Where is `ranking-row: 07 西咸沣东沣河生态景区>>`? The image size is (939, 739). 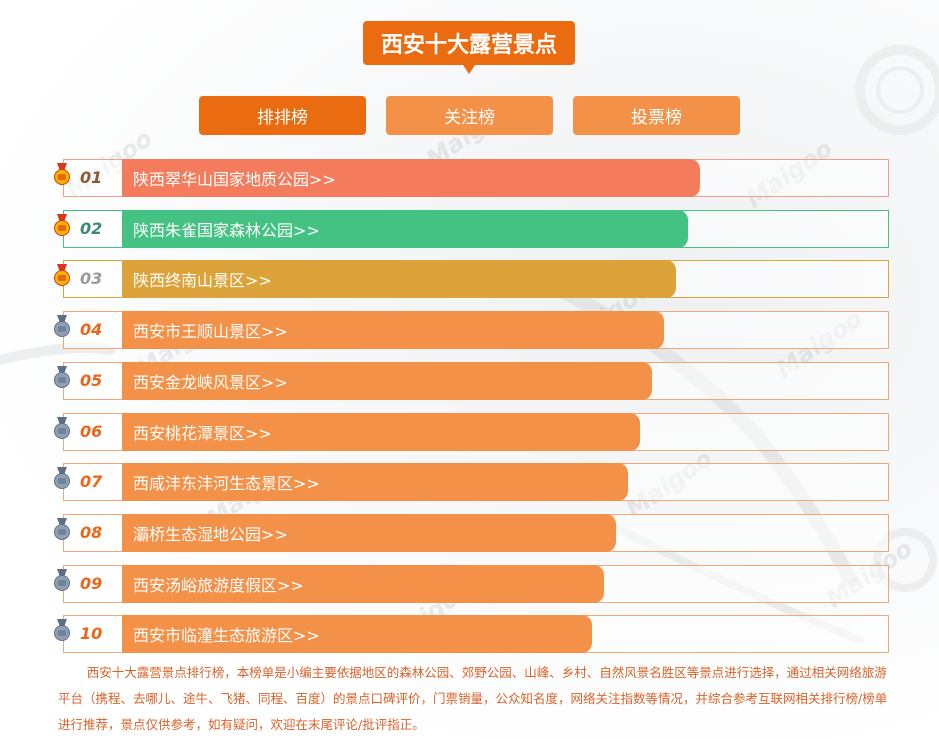
ranking-row: 07 西咸沣东沣河生态景区>> is located at coordinates (469, 482).